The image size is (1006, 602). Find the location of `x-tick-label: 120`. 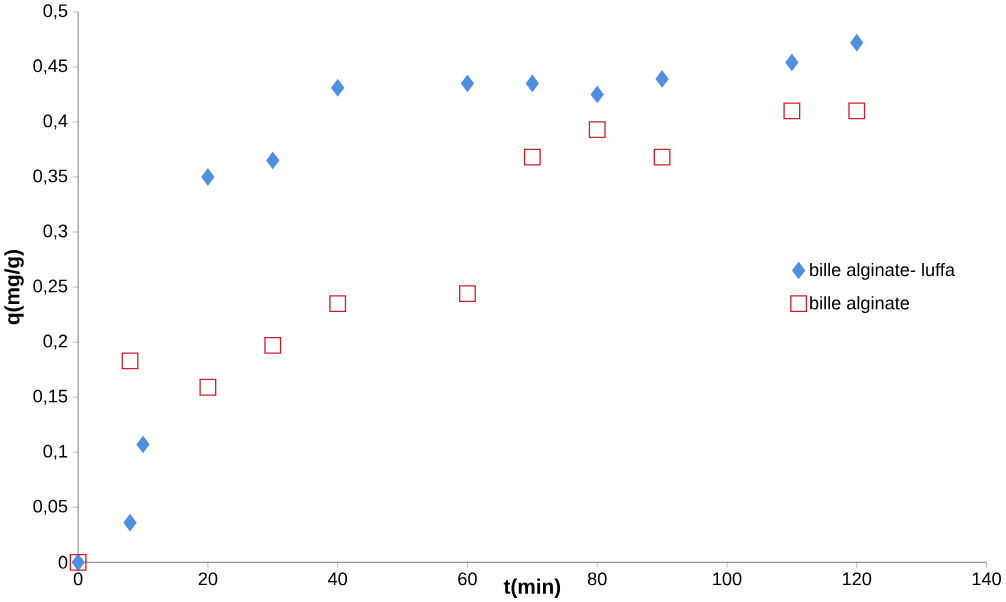

x-tick-label: 120 is located at coordinates (857, 579).